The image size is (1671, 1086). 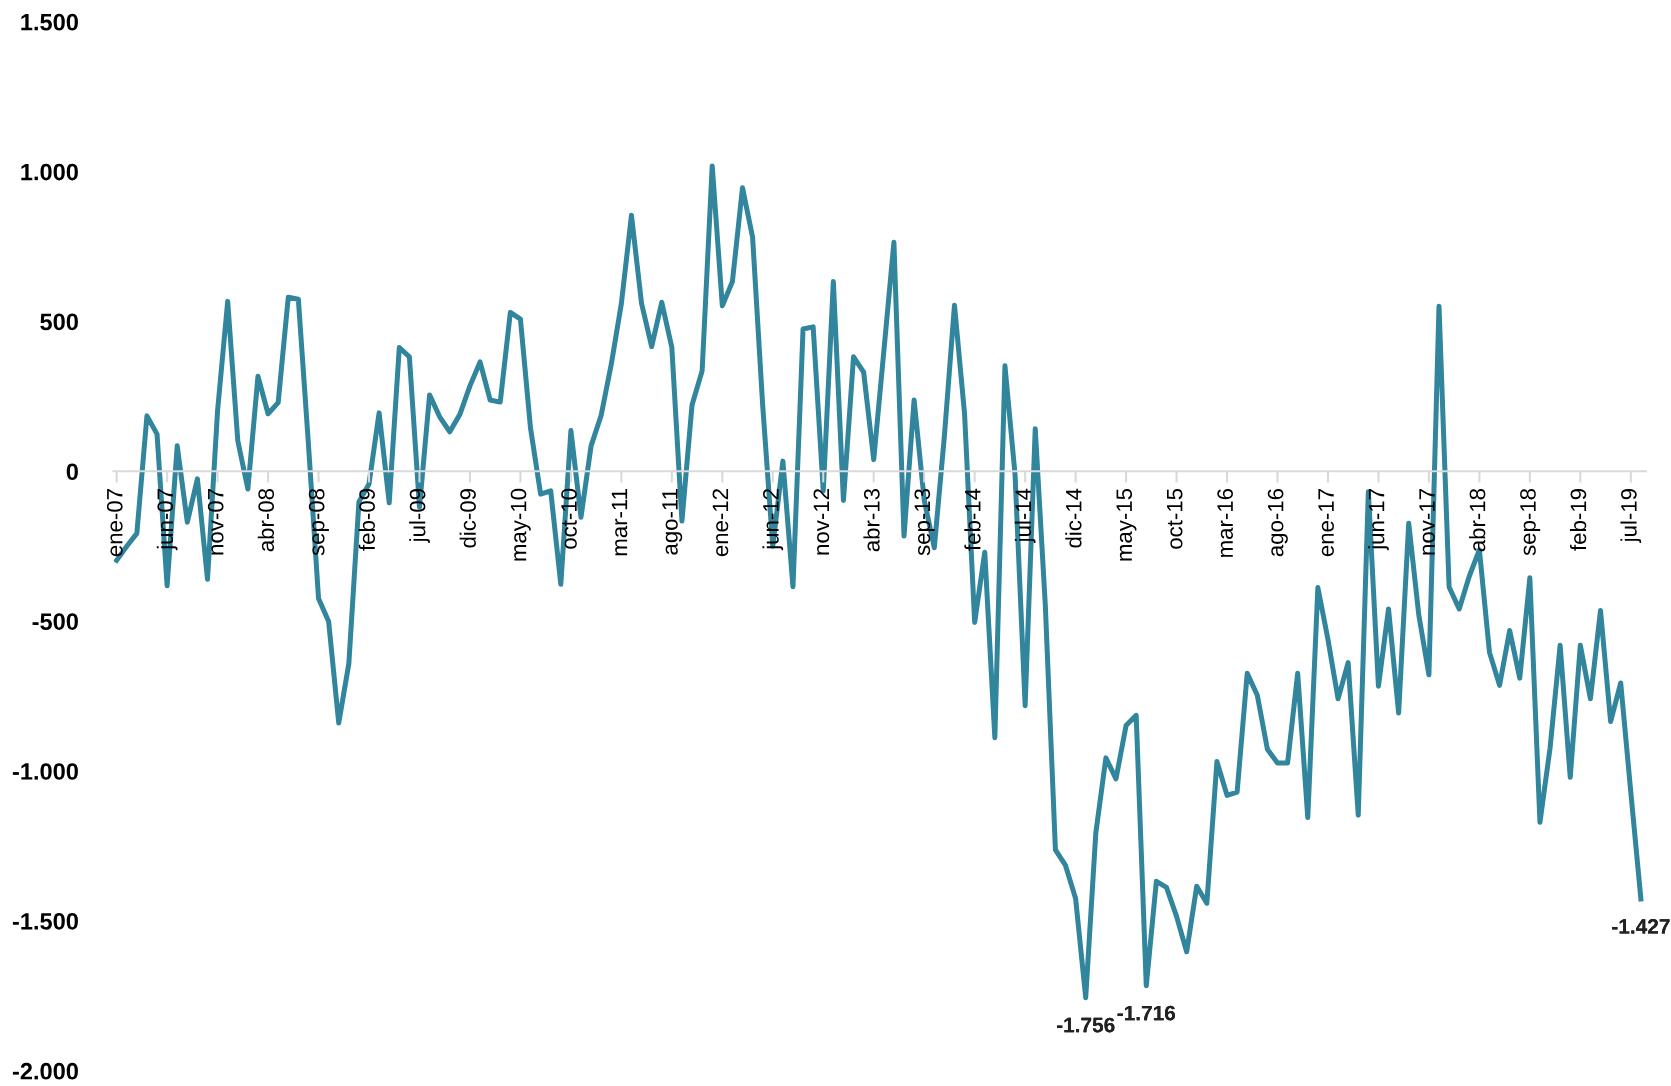 I want to click on data-label: -1.716, so click(x=1146, y=1013).